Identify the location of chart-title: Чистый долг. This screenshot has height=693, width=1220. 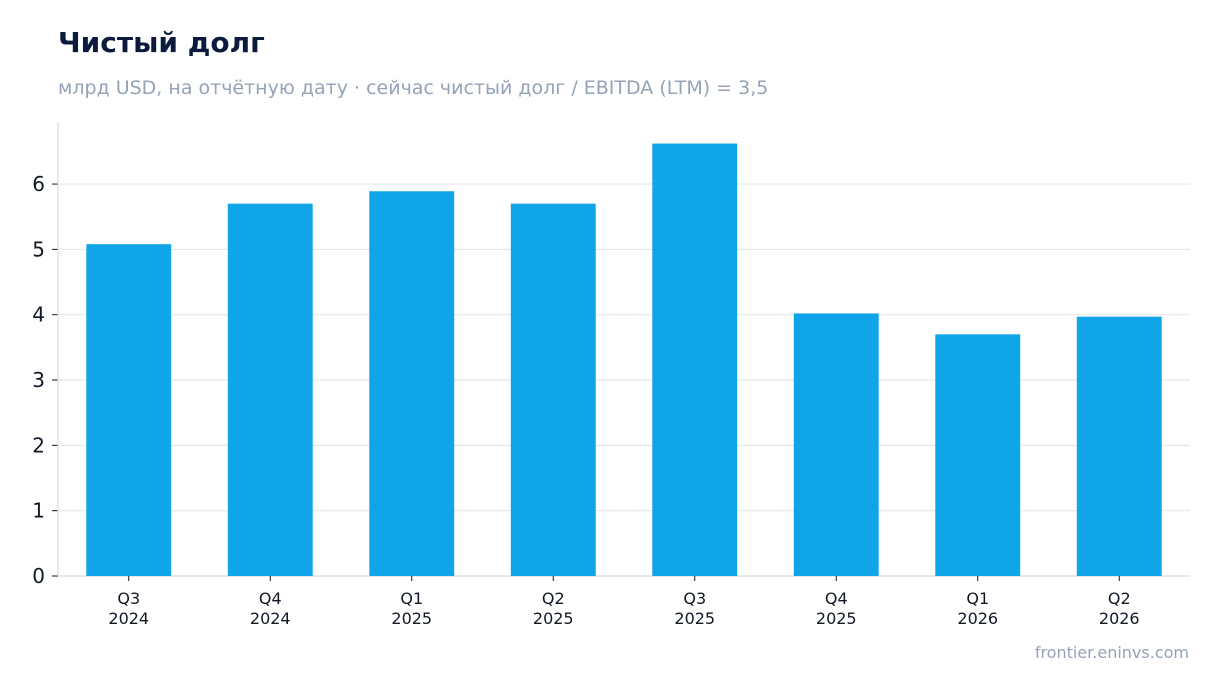
(161, 42).